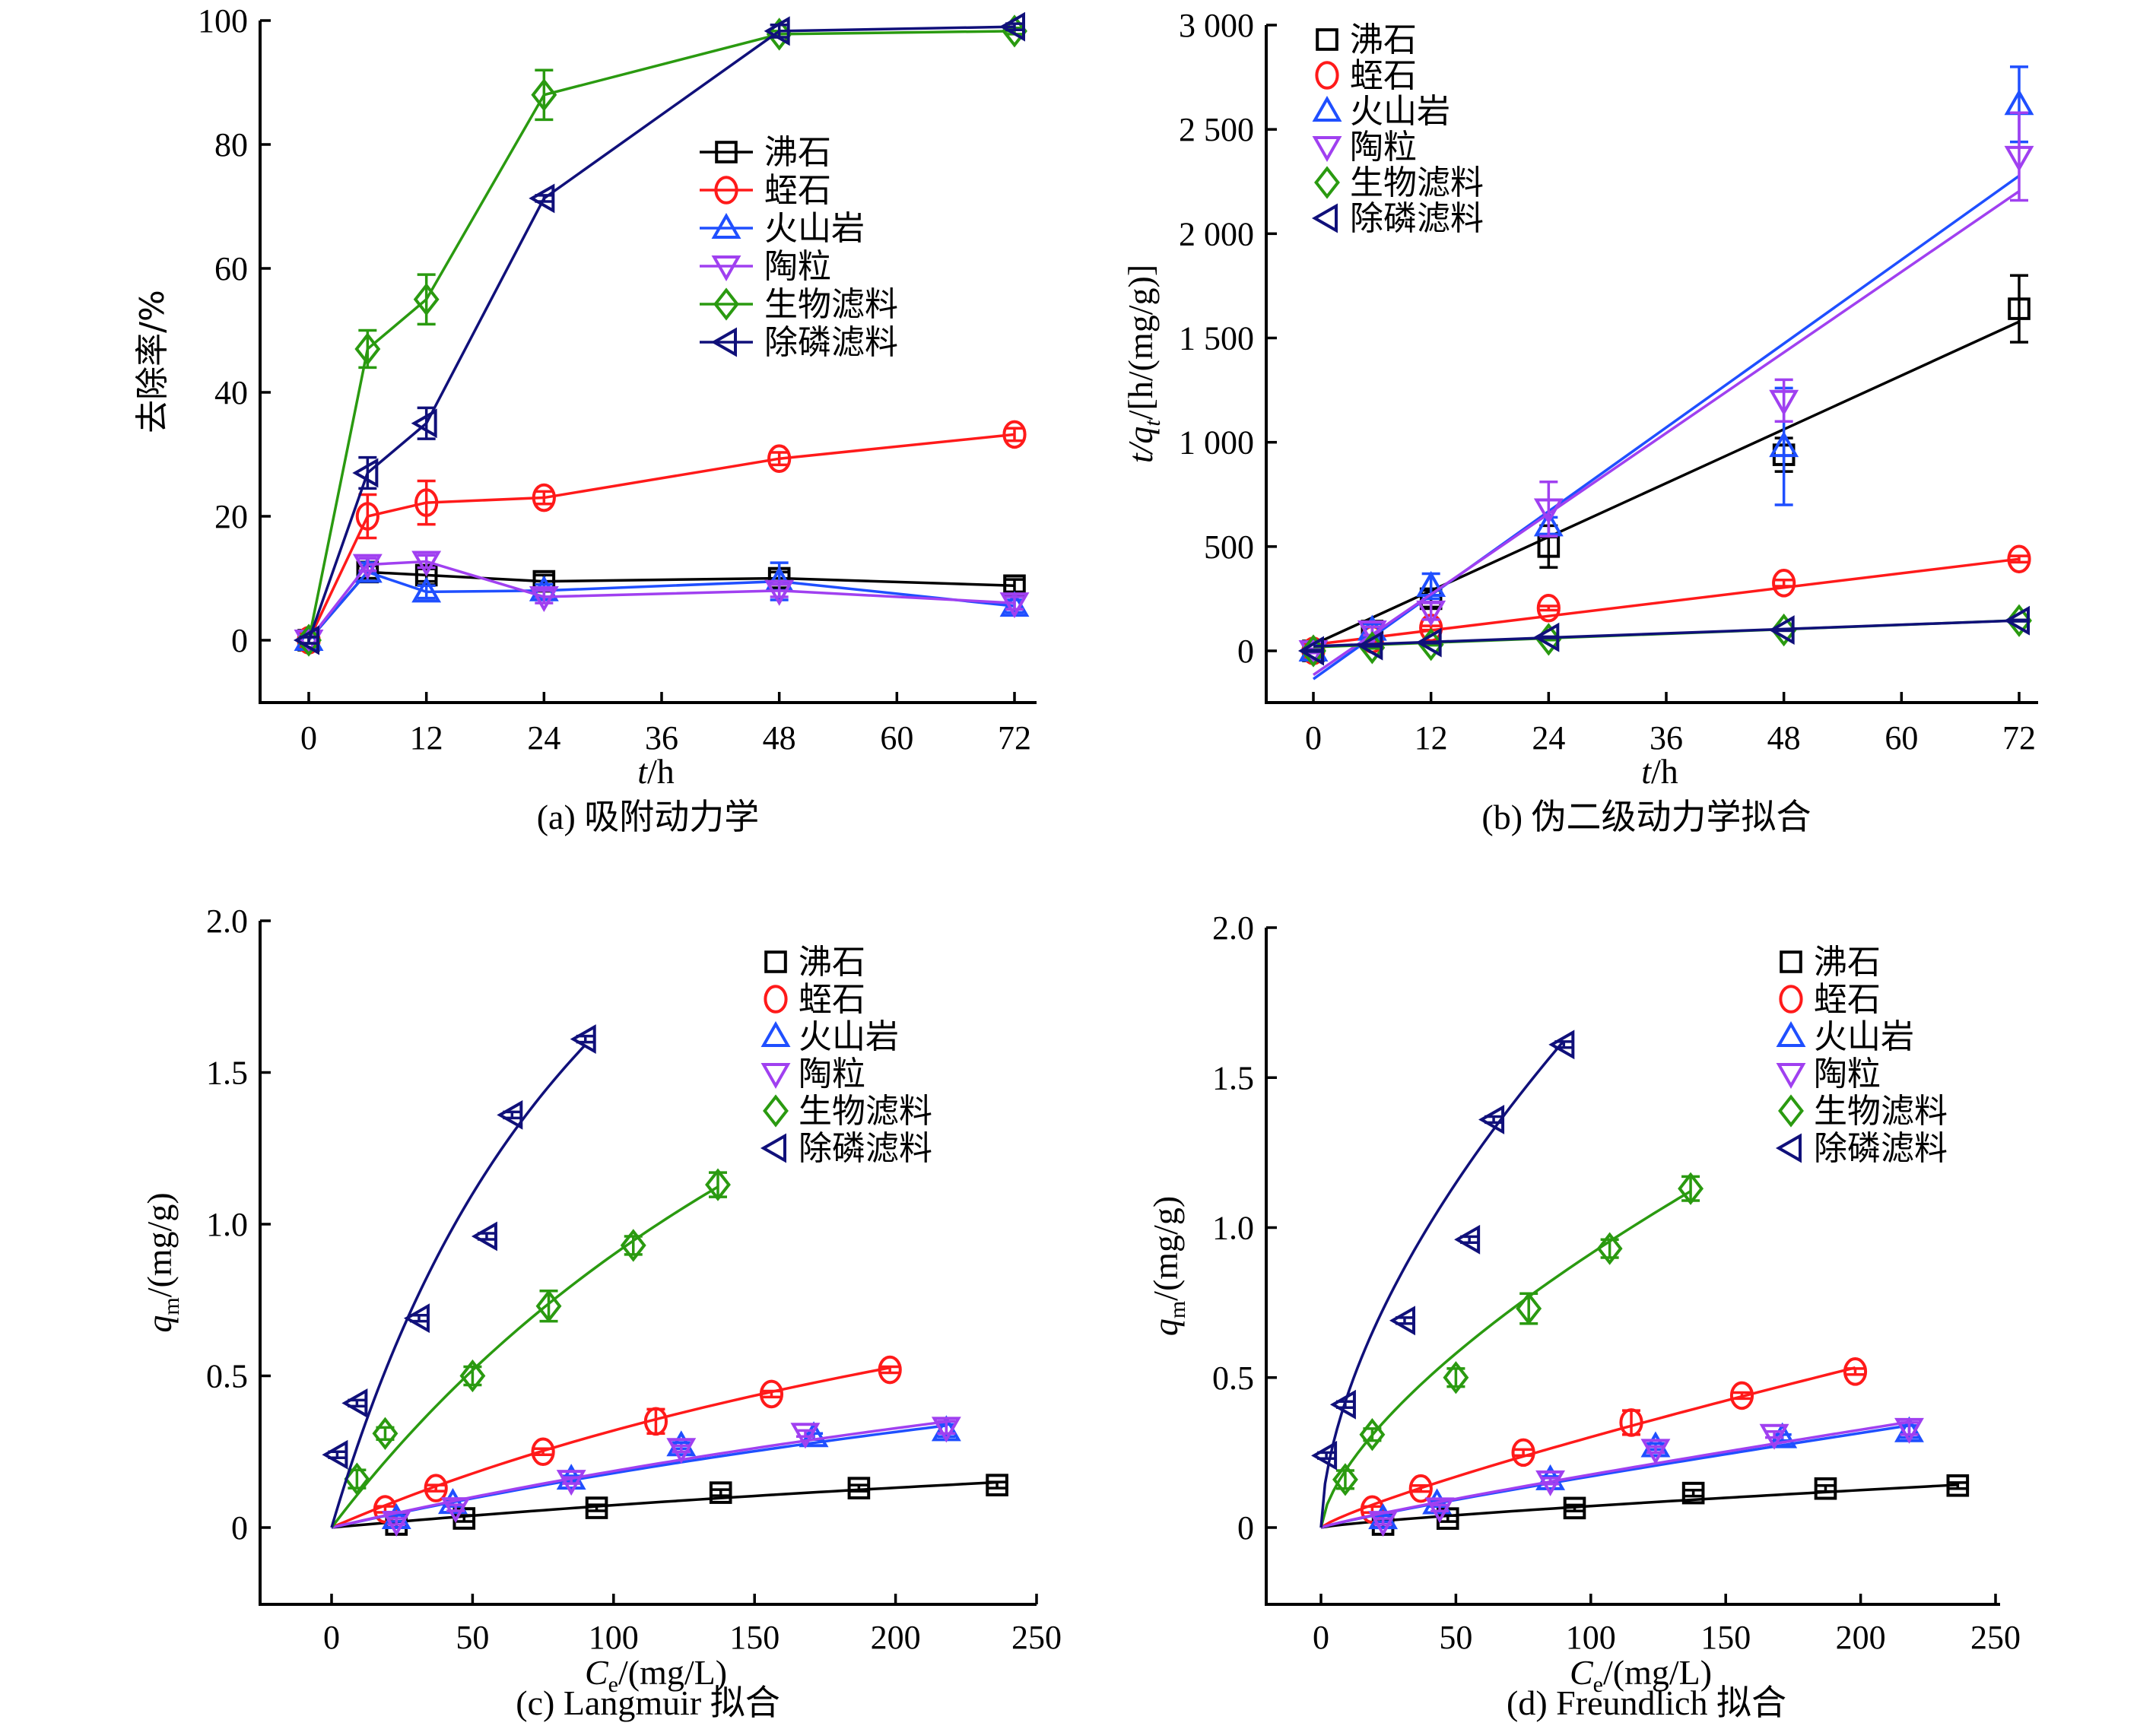 This screenshot has width=2156, height=1726. I want to click on y-axis-label-symbol: q, so click(1165, 1327).